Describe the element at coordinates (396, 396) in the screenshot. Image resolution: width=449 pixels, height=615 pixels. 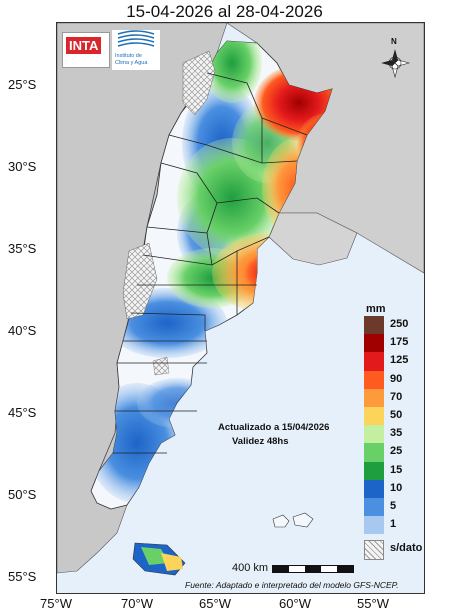
I see `legend-label: 70` at that location.